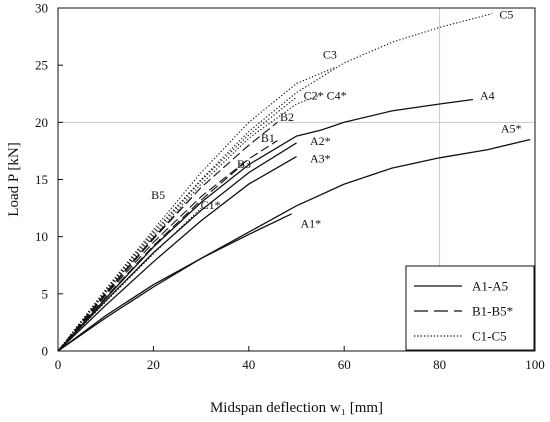 This screenshot has height=422, width=550. What do you see at coordinates (129, 279) in the screenshot?
I see `series-line-c1-star` at bounding box center [129, 279].